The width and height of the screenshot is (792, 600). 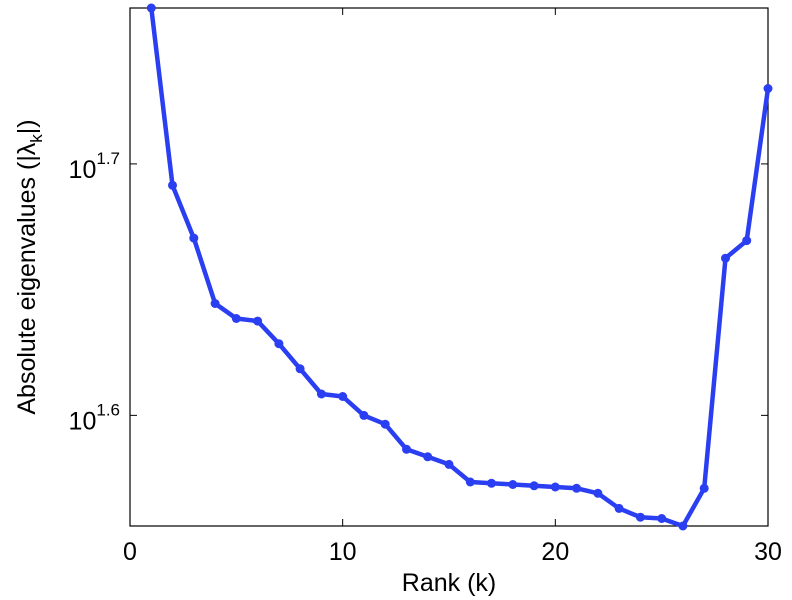 I want to click on y-axis-label: Absolute eigenvalues (|λk|), so click(x=29, y=266).